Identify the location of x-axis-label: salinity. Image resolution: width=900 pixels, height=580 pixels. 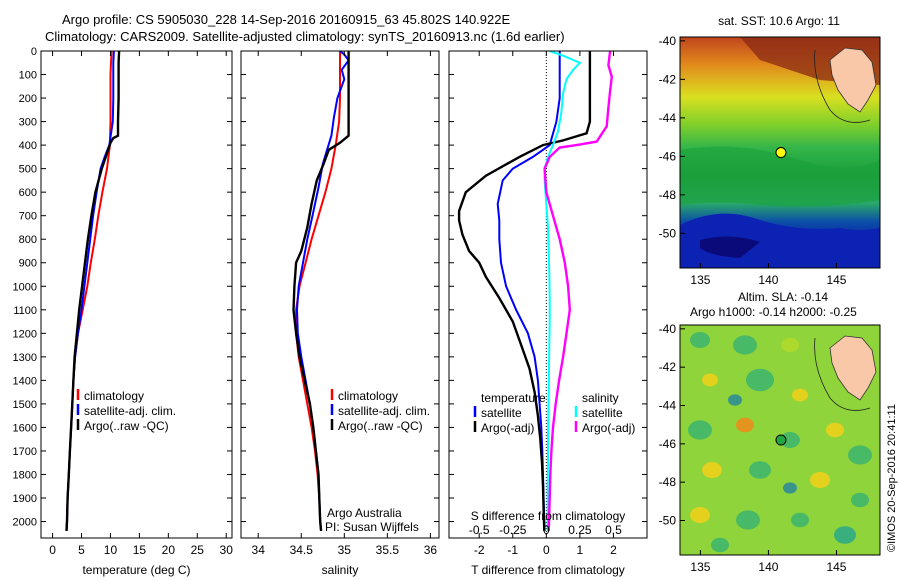
(340, 570).